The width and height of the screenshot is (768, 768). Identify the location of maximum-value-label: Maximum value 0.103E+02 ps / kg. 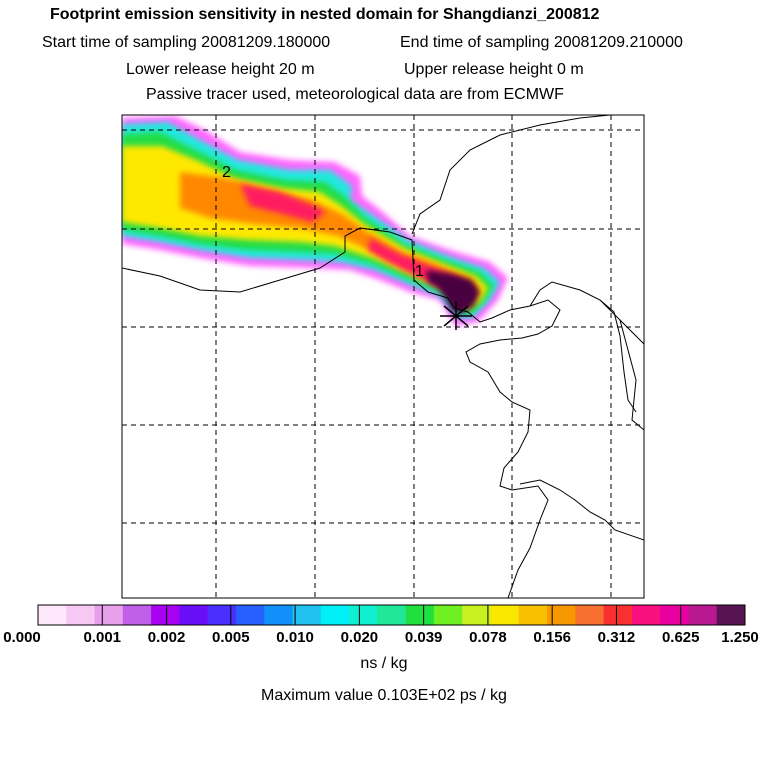
(384, 695).